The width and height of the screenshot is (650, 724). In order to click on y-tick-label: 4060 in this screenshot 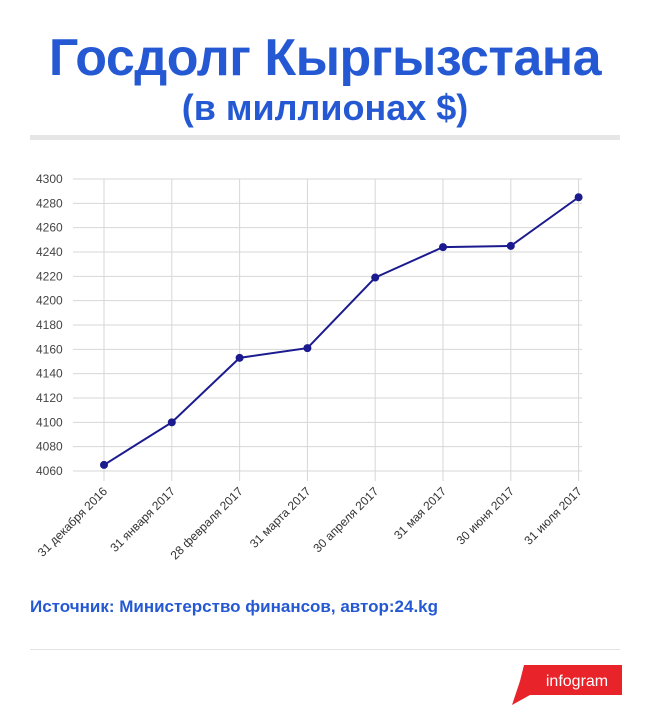, I will do `click(49, 471)`.